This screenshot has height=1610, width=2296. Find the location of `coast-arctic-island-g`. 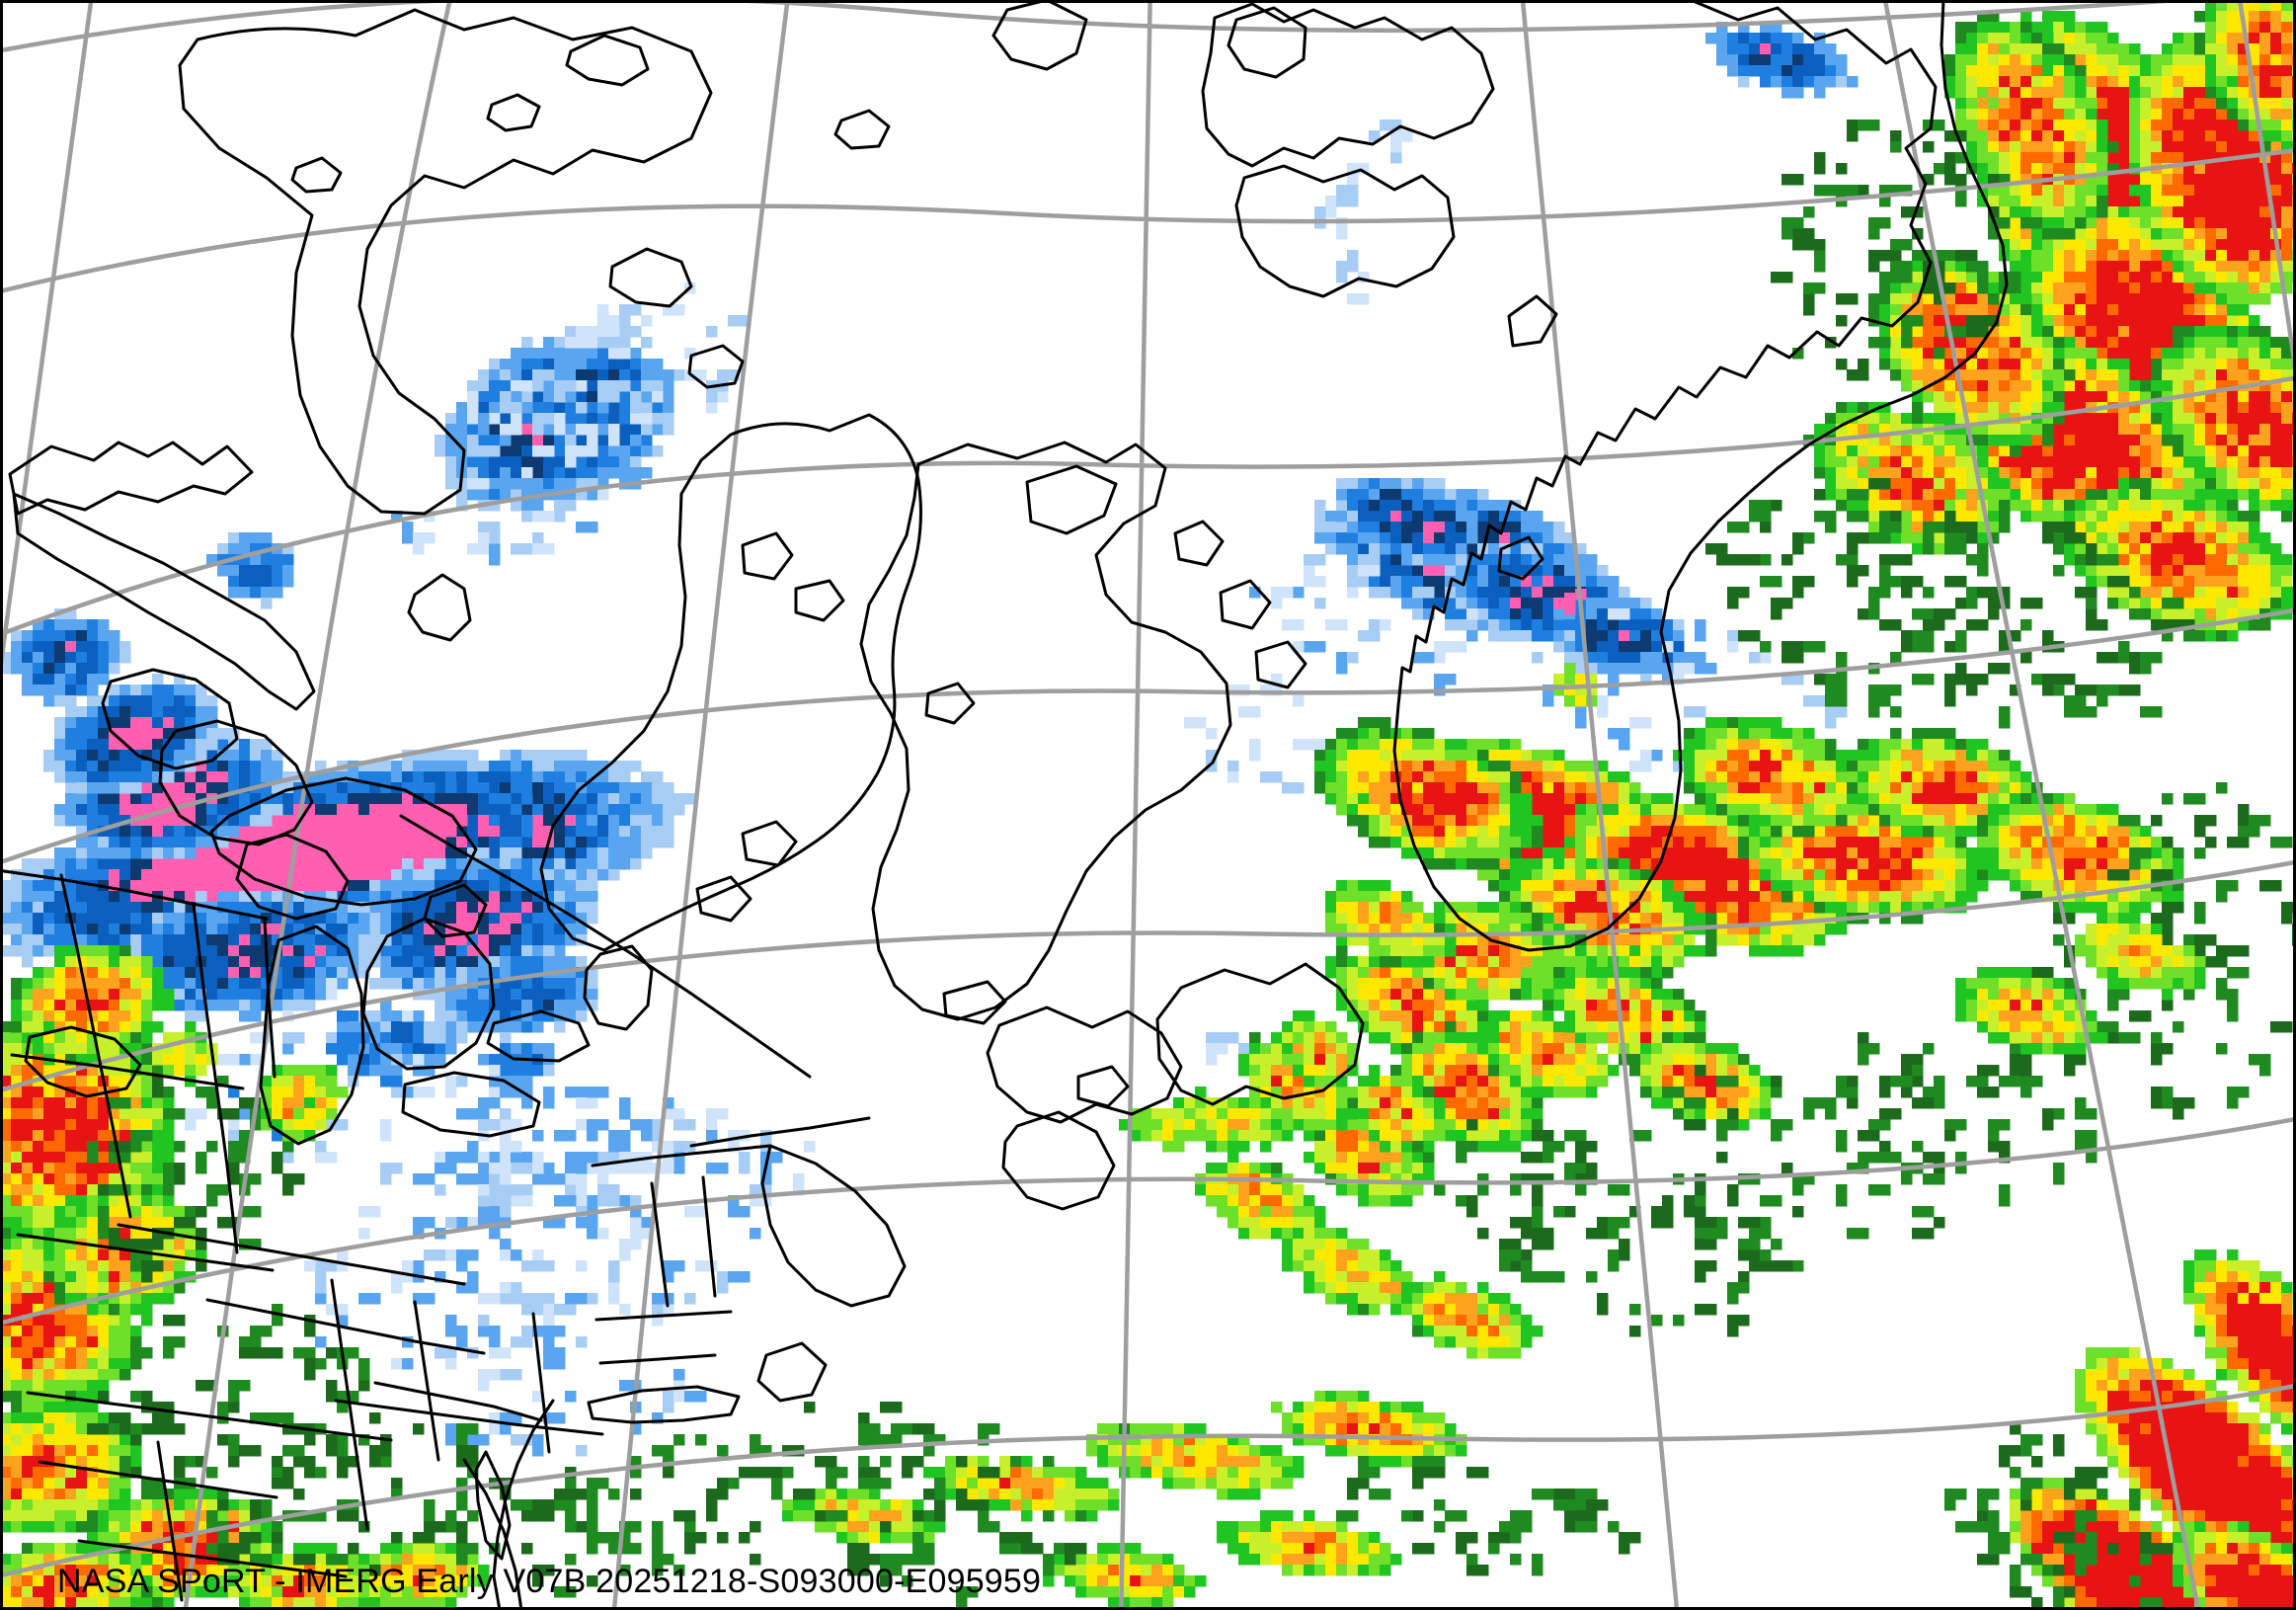

coast-arctic-island-g is located at coordinates (83, 1061).